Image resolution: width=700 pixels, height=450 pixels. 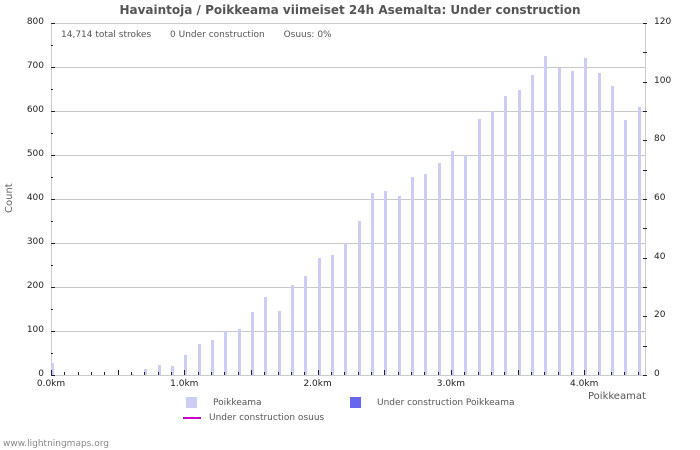 What do you see at coordinates (56, 444) in the screenshot?
I see `footer-link: www.lightningmaps.org` at bounding box center [56, 444].